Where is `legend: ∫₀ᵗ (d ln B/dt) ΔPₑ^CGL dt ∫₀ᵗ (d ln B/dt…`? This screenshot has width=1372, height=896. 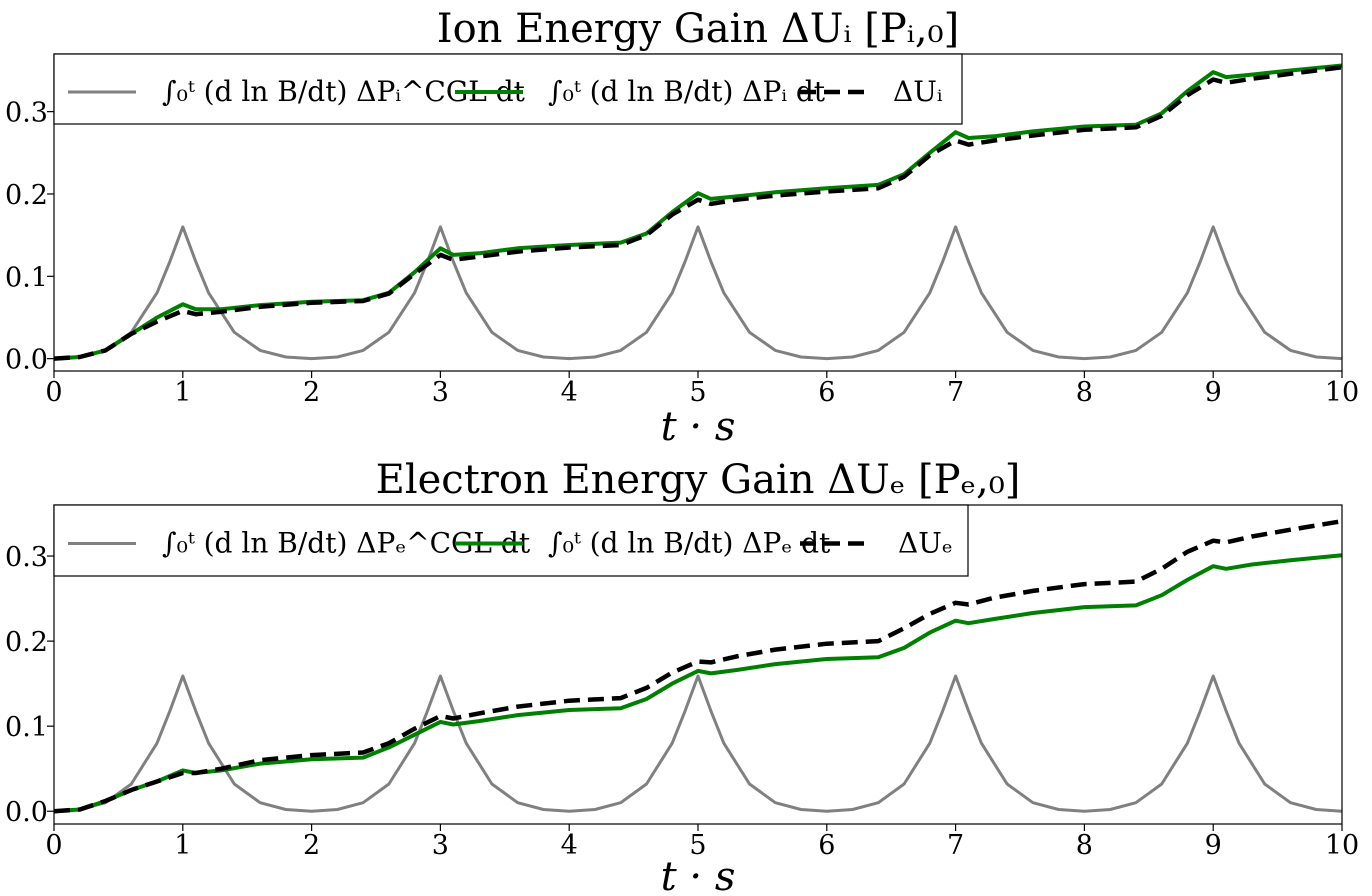 legend: ∫₀ᵗ (d ln B/dt) ΔPₑ^CGL dt ∫₀ᵗ (d ln B/dt… is located at coordinates (511, 540).